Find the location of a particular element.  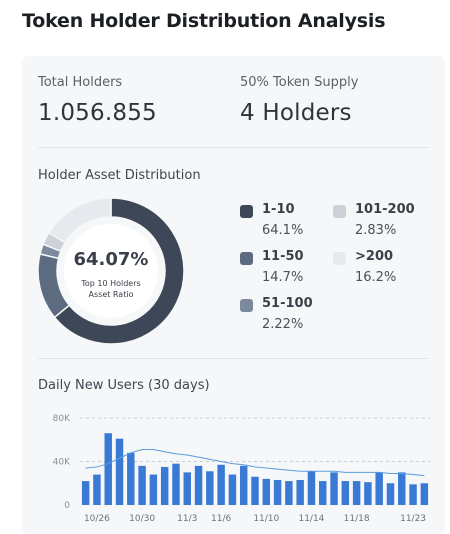

x-tick-label: 11/3 is located at coordinates (187, 519).